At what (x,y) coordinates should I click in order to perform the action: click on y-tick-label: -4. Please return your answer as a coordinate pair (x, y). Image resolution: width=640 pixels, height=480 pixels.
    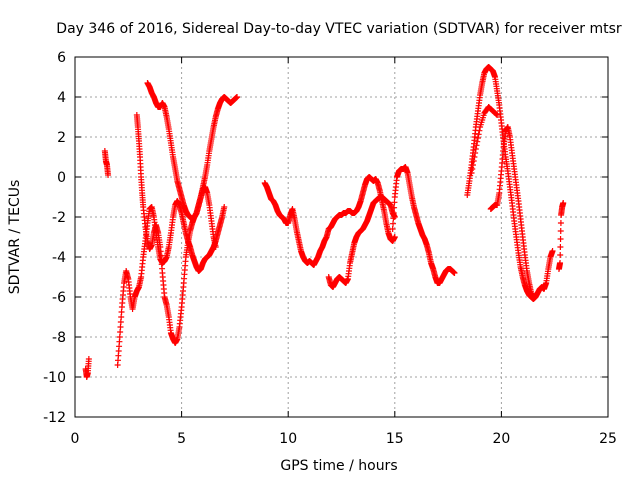
    Looking at the image, I should click on (59, 258).